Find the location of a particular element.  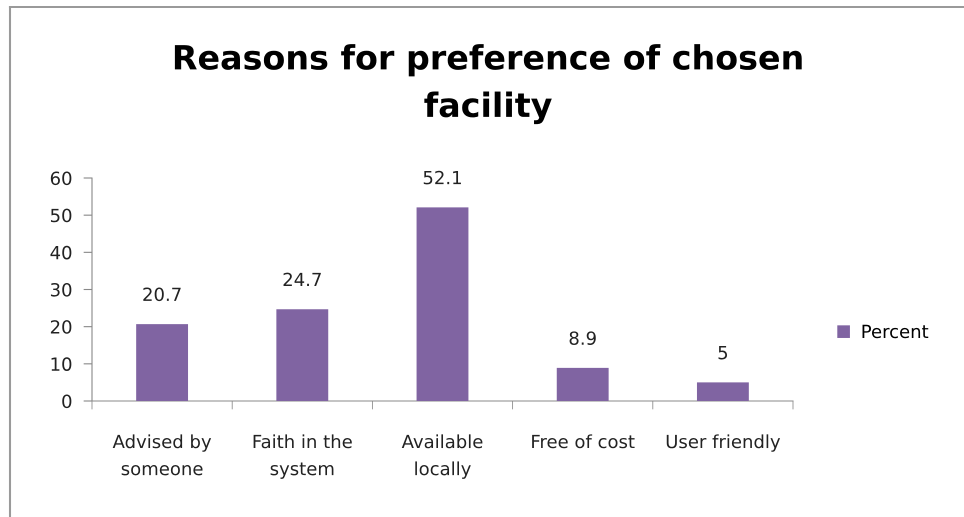

x-tick-label: Advised by someone is located at coordinates (162, 455).